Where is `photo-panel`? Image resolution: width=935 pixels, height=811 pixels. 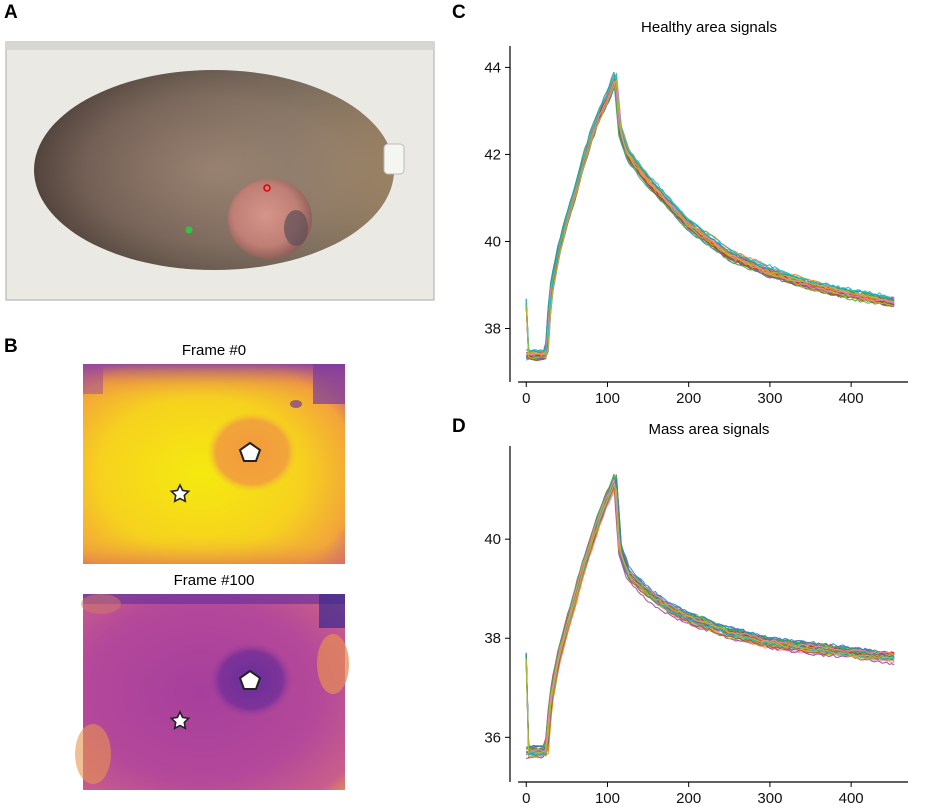 photo-panel is located at coordinates (220, 171).